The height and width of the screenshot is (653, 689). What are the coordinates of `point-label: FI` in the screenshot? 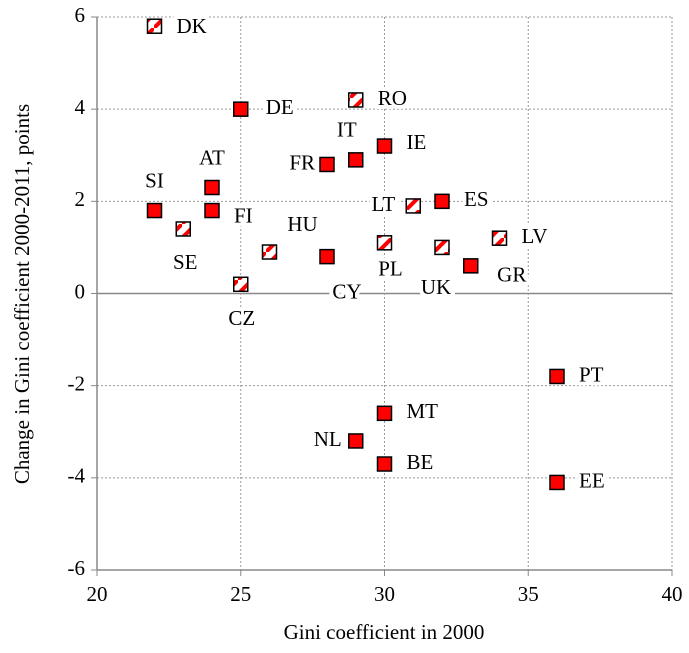 It's located at (243, 215).